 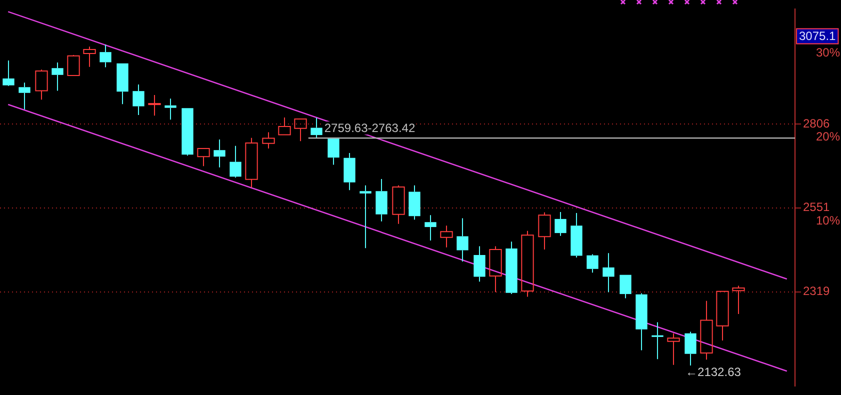 What do you see at coordinates (816, 291) in the screenshot?
I see `y-tick-label: 2319` at bounding box center [816, 291].